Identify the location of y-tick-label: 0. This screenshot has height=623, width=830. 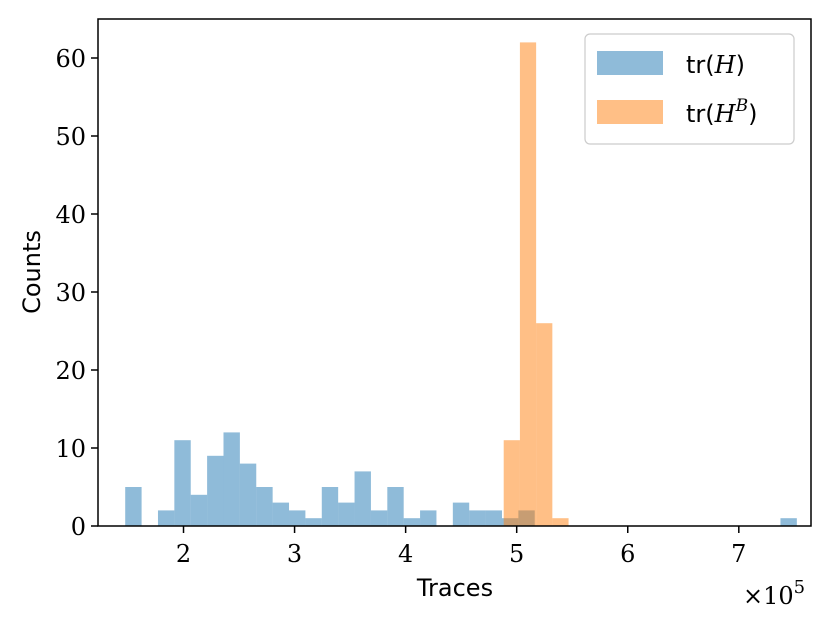
(78, 527).